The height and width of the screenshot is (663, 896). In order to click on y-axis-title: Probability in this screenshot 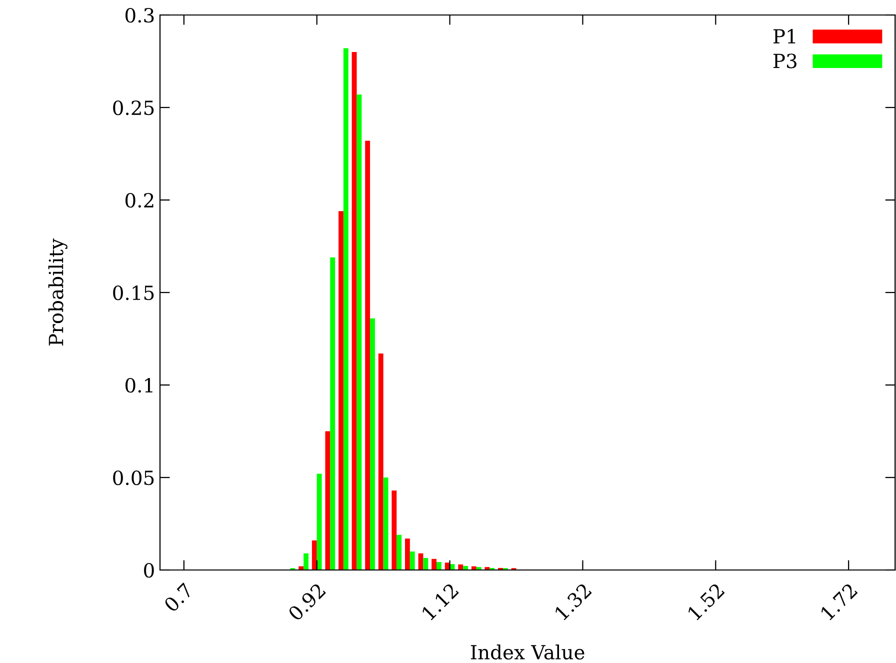, I will do `click(58, 292)`.